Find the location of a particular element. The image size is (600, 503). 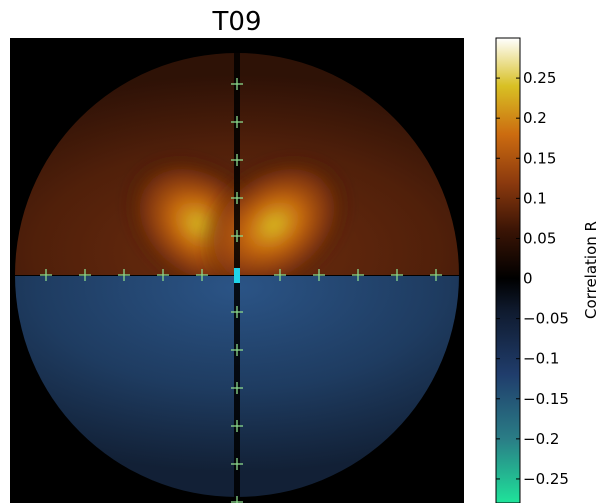

colorbar-fill is located at coordinates (508, 270).